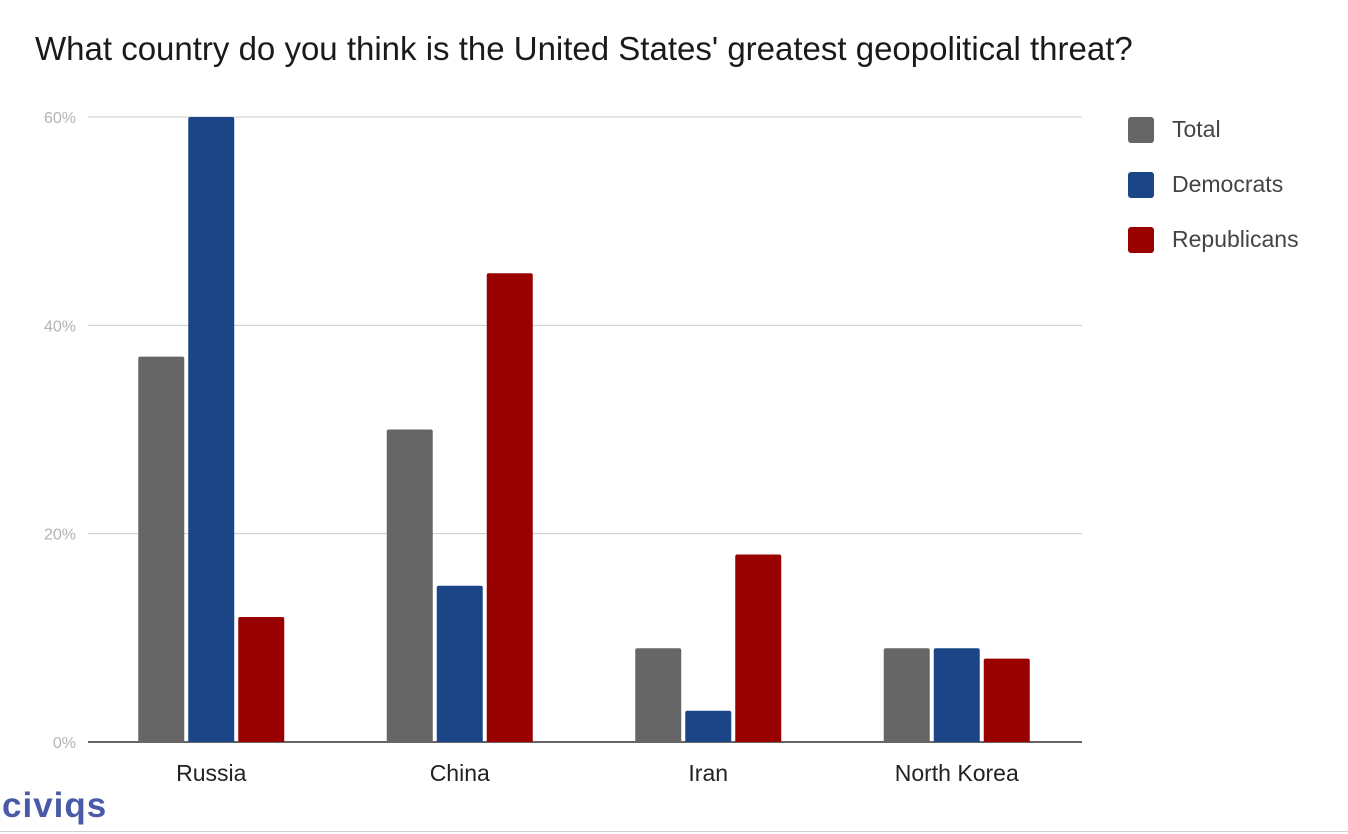 The width and height of the screenshot is (1348, 834). What do you see at coordinates (597, 773) in the screenshot?
I see `x-axis-ticks: Russia China Iran North Korea` at bounding box center [597, 773].